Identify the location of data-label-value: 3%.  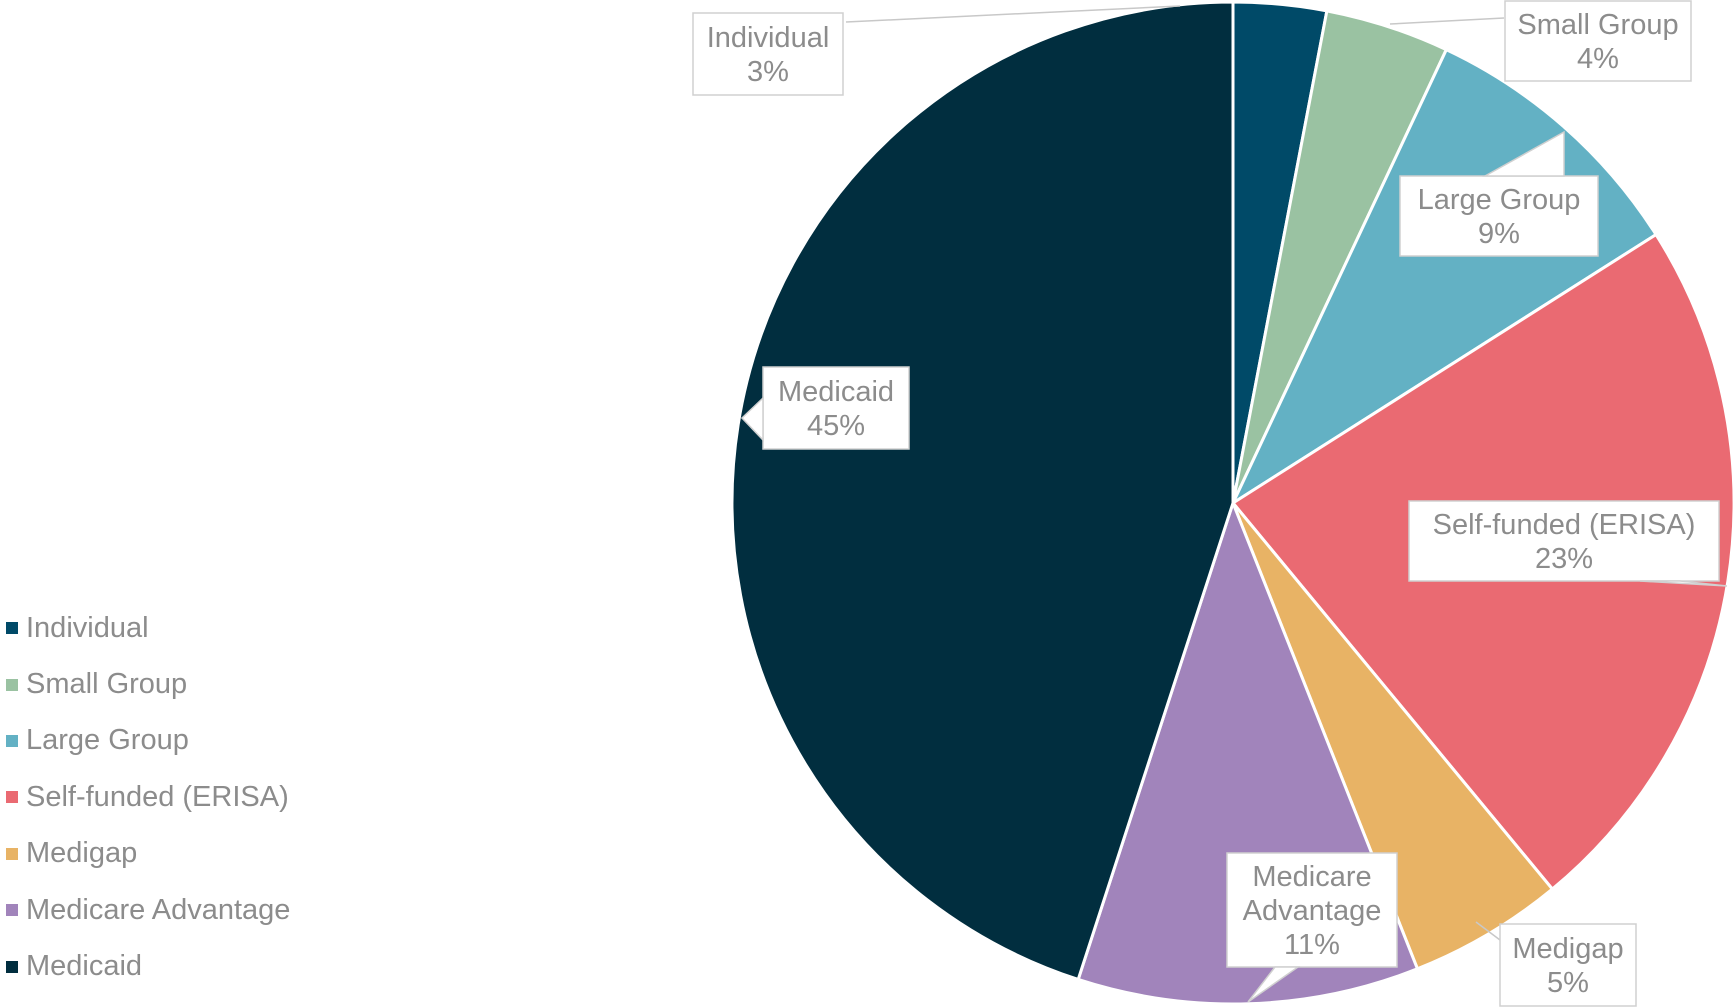
(768, 72).